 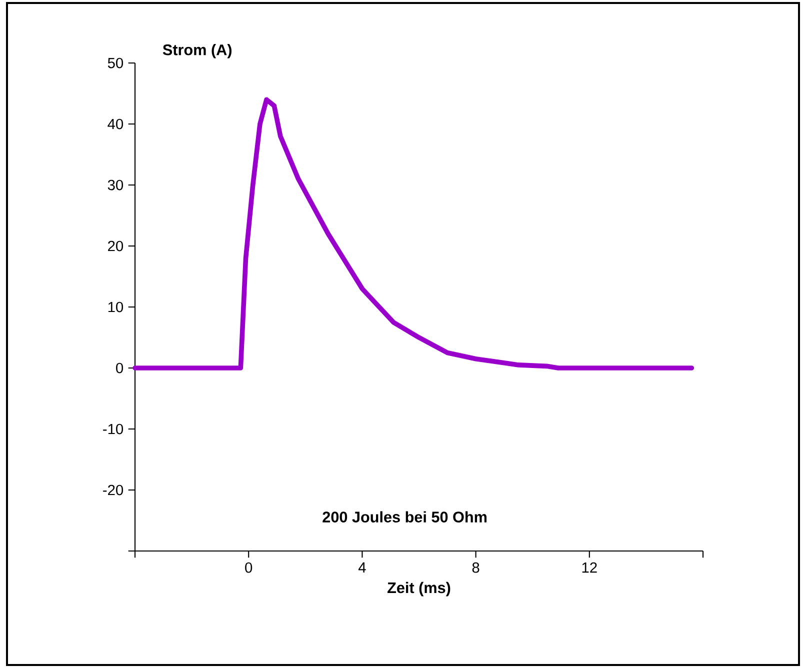 I want to click on y-tick-label: -10, so click(x=113, y=429).